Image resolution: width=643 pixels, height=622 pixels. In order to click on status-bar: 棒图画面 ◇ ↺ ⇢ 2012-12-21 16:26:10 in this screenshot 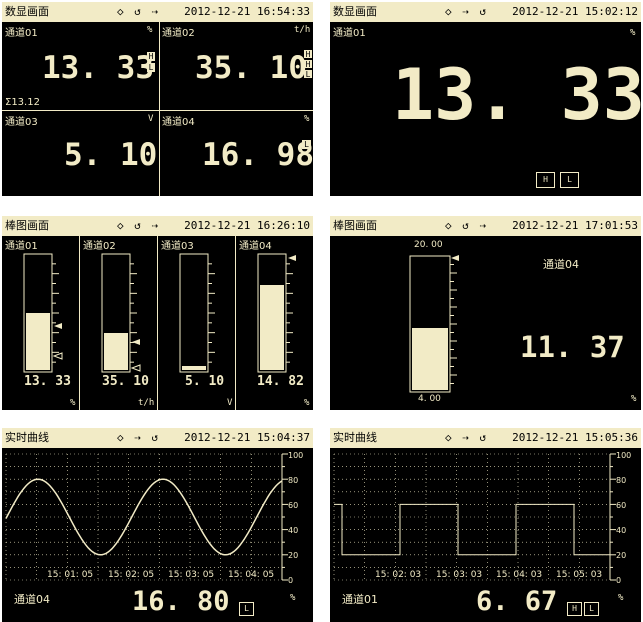, I will do `click(157, 226)`.